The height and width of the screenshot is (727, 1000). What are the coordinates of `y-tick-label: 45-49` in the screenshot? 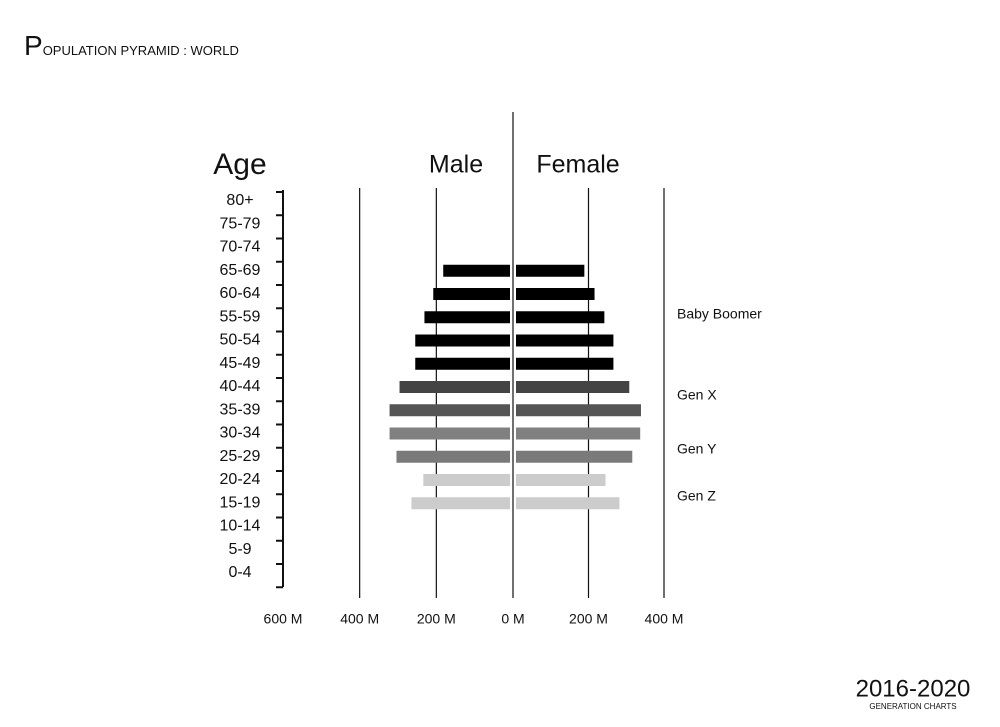 It's located at (240, 363).